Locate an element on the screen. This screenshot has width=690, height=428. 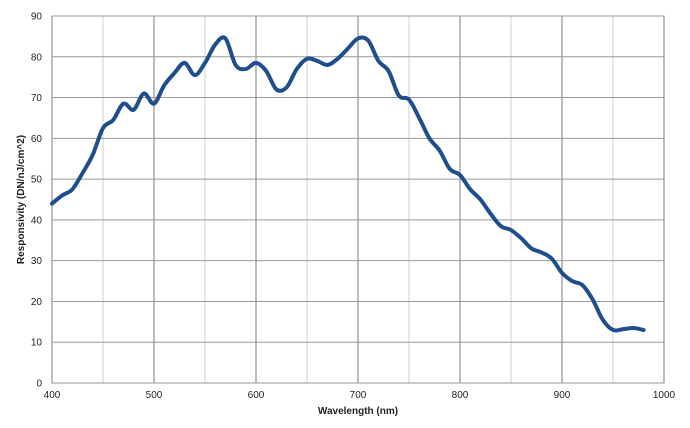
y-tick-label: 20 is located at coordinates (37, 302).